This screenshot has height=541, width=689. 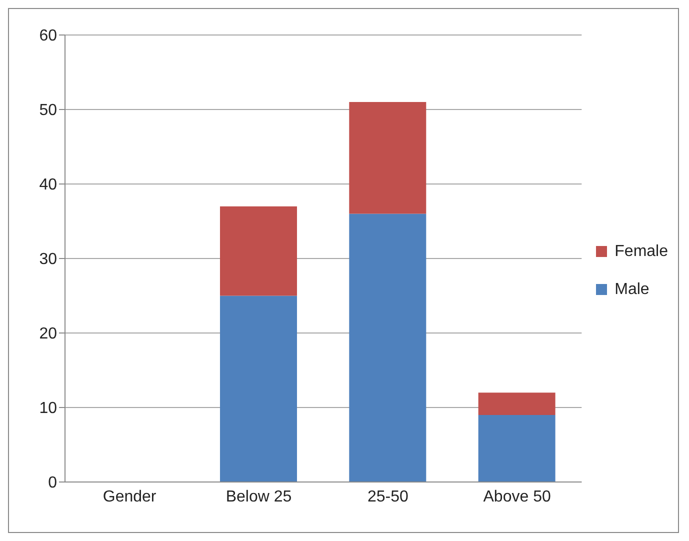 What do you see at coordinates (259, 497) in the screenshot?
I see `x-tick-label: Below 25` at bounding box center [259, 497].